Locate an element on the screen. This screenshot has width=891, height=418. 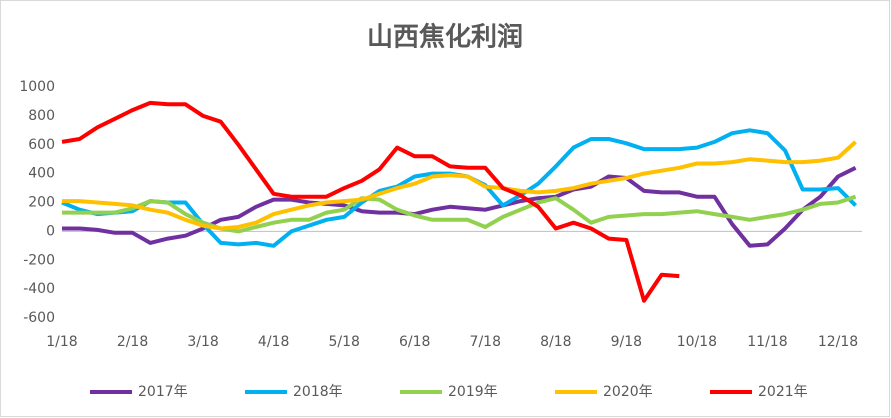
x-tick-label: 3/18 is located at coordinates (202, 342).